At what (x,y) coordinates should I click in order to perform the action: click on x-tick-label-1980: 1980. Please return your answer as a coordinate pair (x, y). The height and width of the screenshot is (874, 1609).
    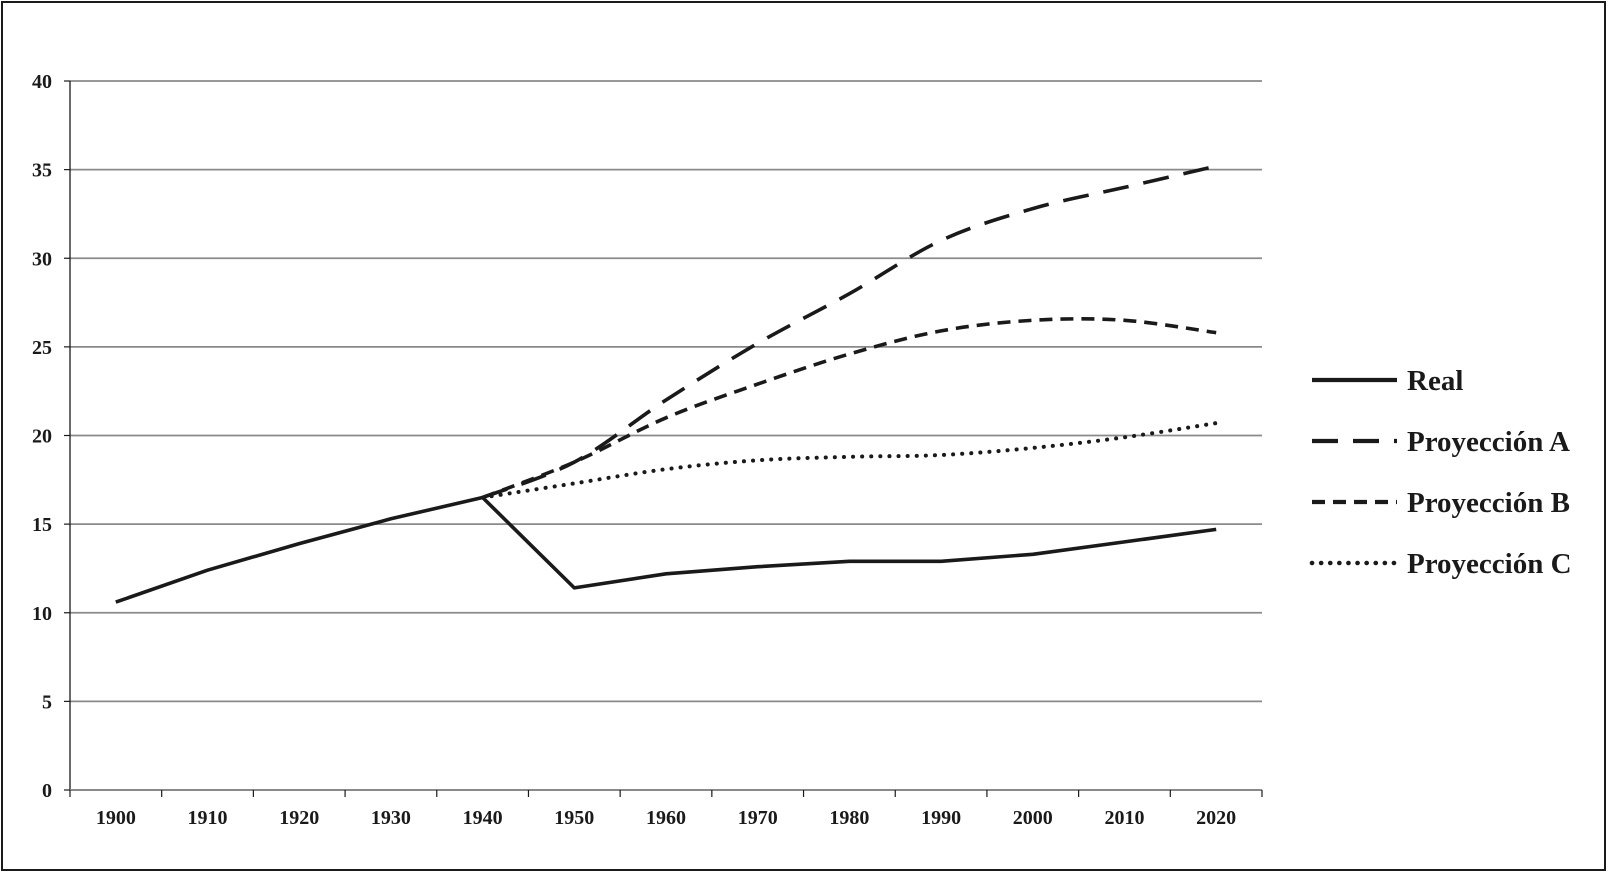
    Looking at the image, I should click on (849, 818).